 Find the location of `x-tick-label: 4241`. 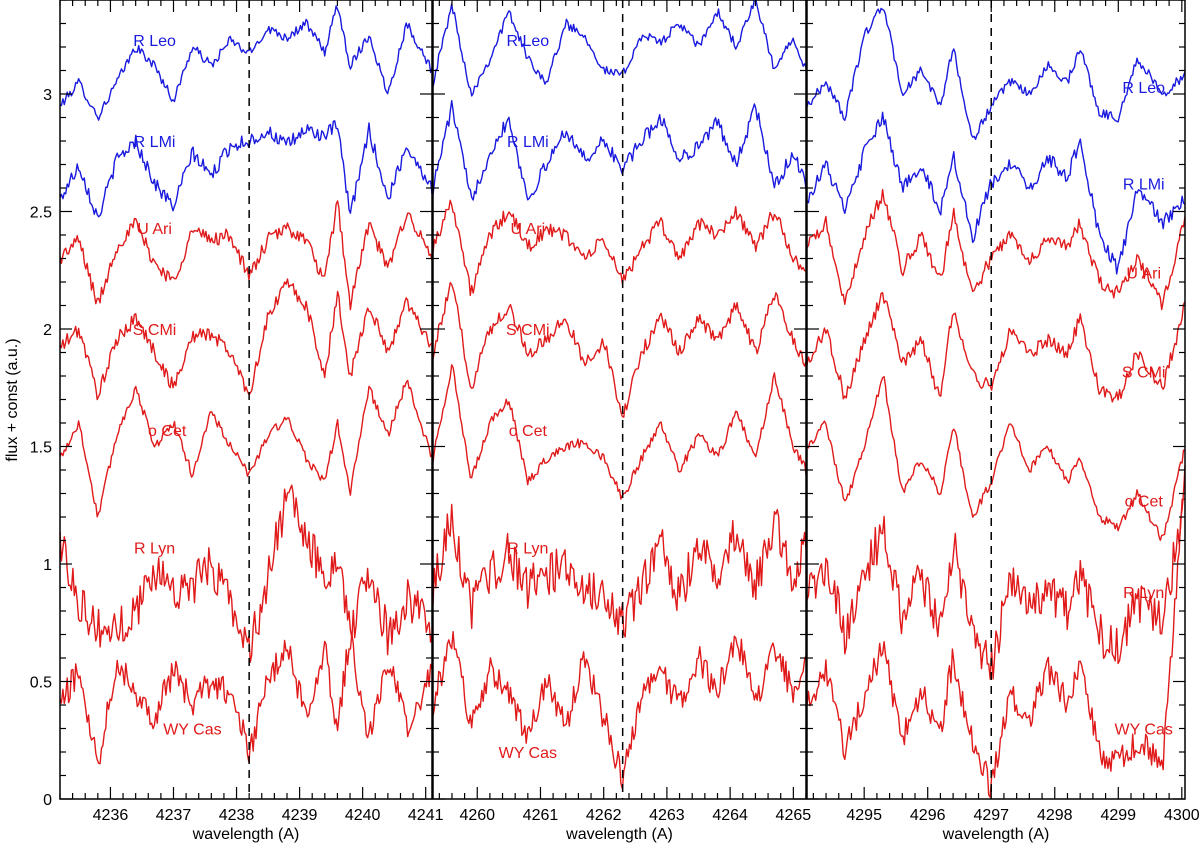

x-tick-label: 4241 is located at coordinates (426, 815).